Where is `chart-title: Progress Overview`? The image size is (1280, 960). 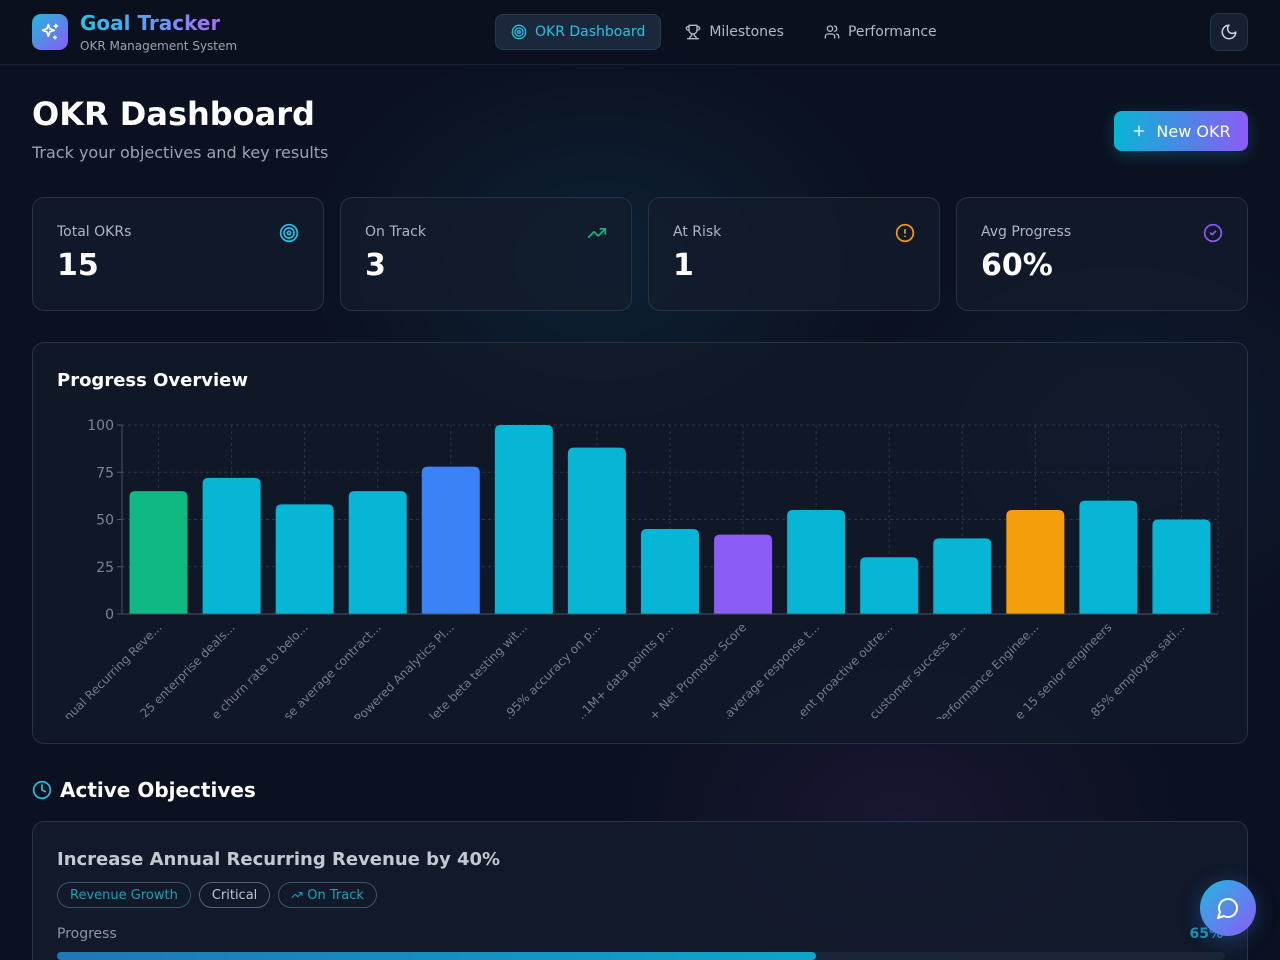 chart-title: Progress Overview is located at coordinates (152, 380).